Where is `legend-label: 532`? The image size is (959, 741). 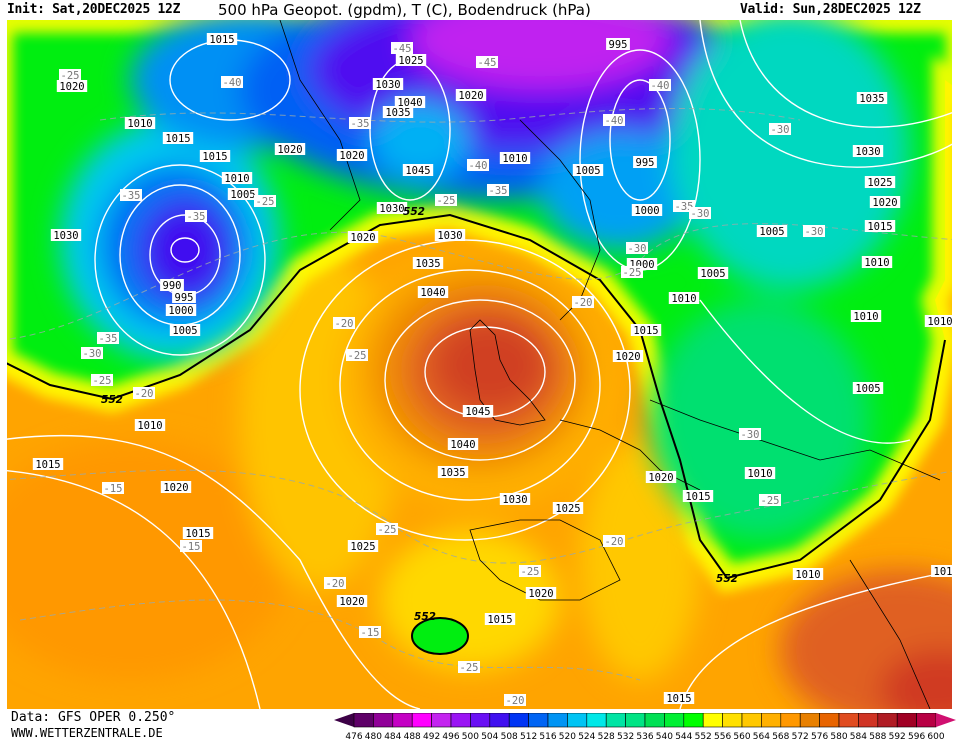 legend-label: 532 is located at coordinates (625, 736).